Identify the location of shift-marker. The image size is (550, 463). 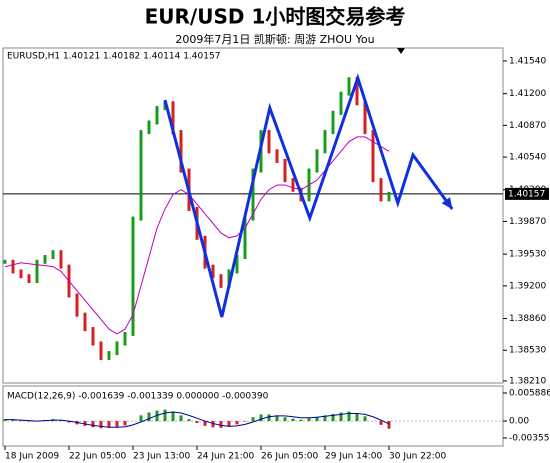
(401, 51).